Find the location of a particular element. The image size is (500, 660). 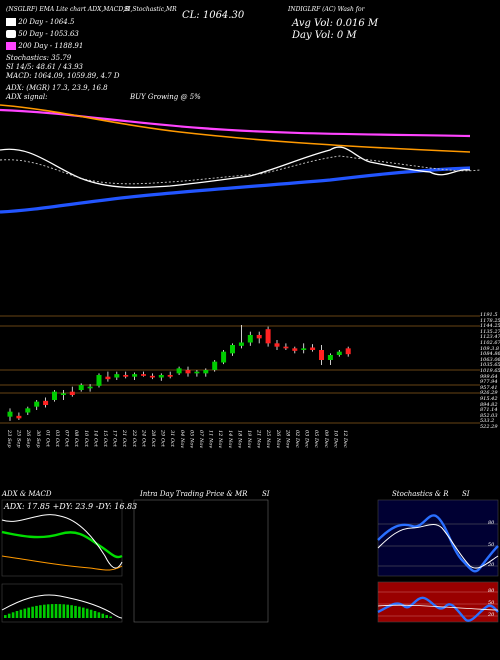

close-label: CL: 1064.30 is located at coordinates (213, 15).